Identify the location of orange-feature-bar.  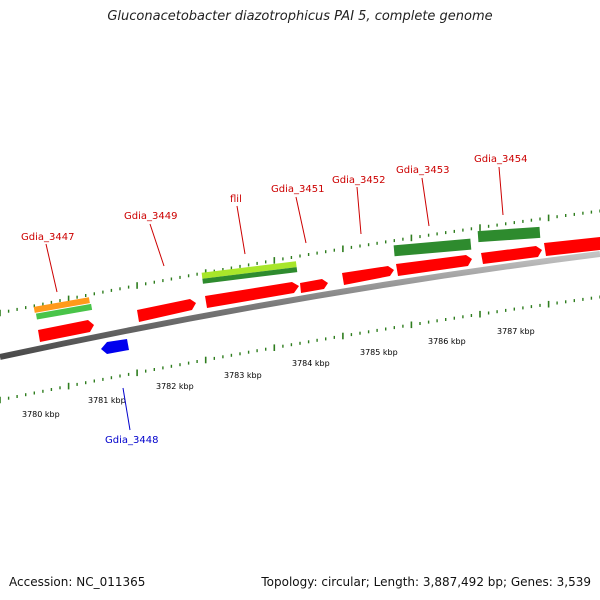
(61, 305).